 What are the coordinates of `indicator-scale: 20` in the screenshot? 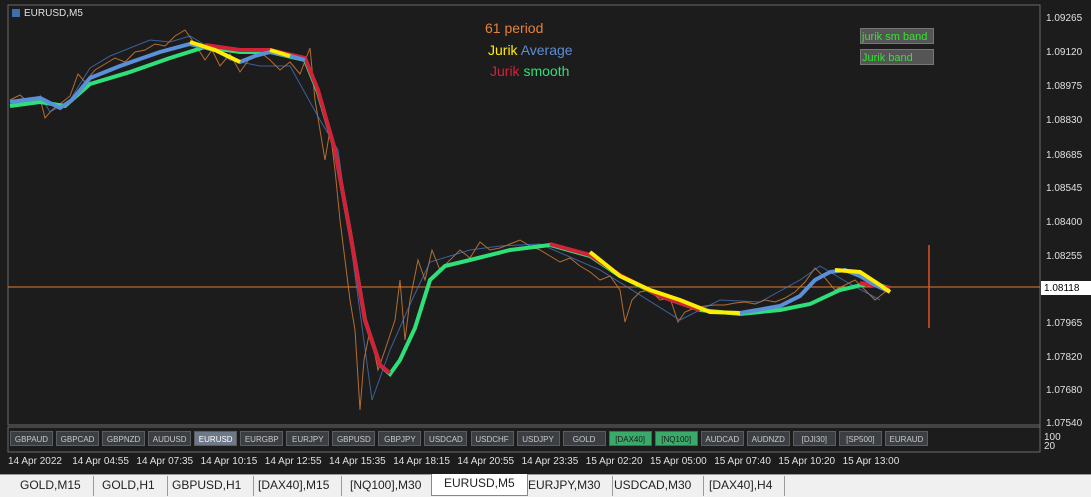 It's located at (1050, 446).